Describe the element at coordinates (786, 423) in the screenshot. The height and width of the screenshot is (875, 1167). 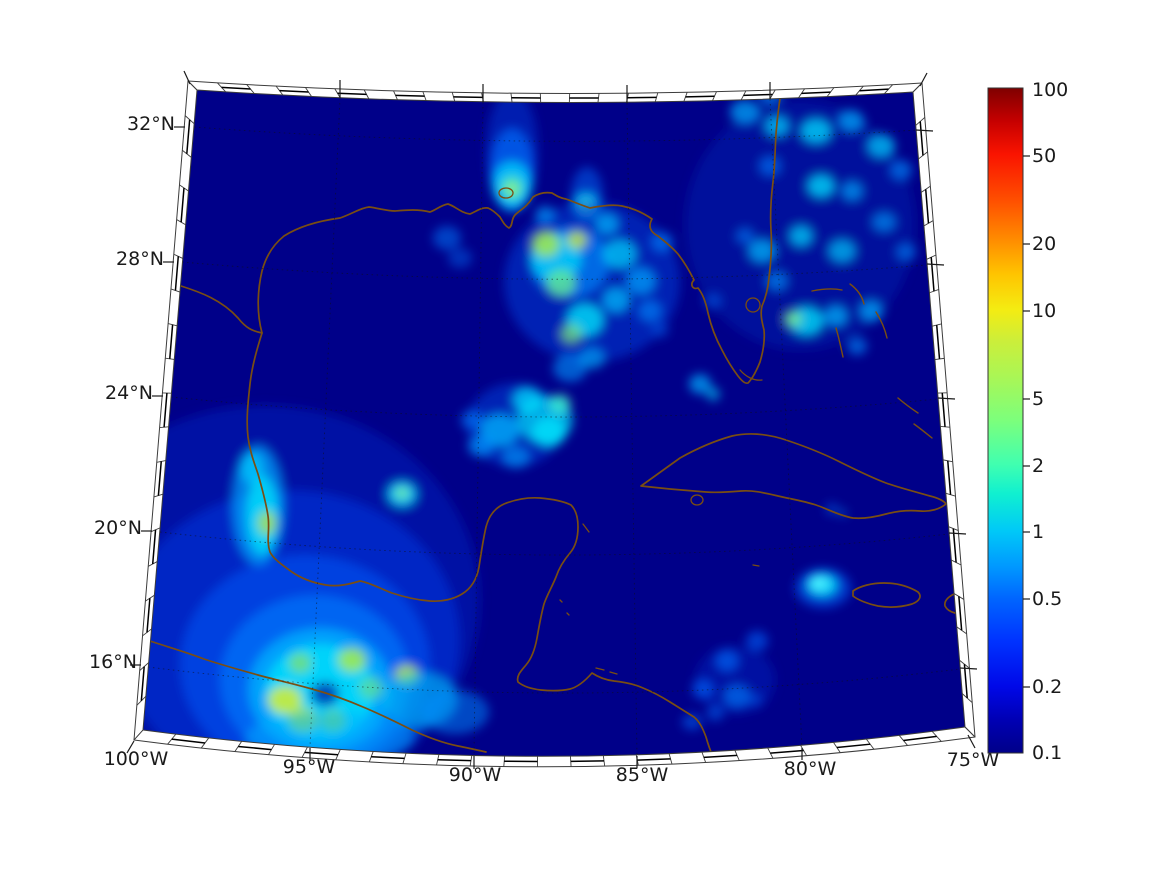
I see `meridian-80w` at that location.